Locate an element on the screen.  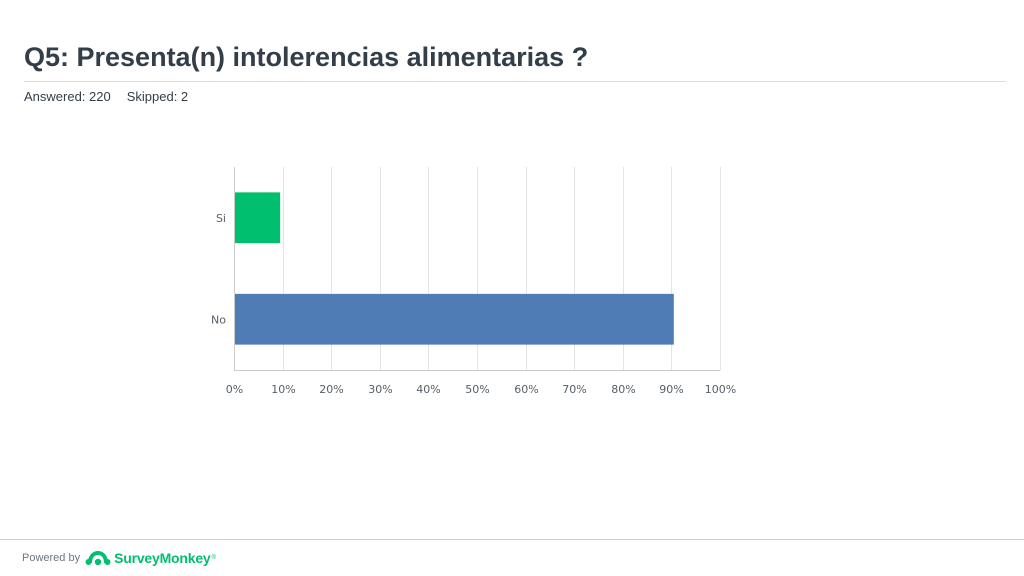
bar-no is located at coordinates (454, 319).